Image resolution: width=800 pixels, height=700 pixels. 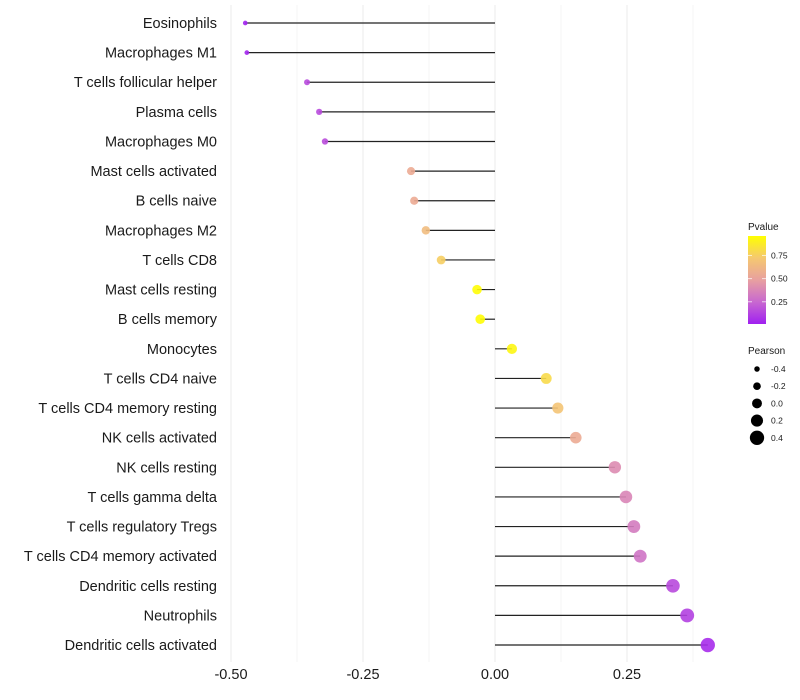 What do you see at coordinates (627, 675) in the screenshot?
I see `x-axis-tick-label: 0.25` at bounding box center [627, 675].